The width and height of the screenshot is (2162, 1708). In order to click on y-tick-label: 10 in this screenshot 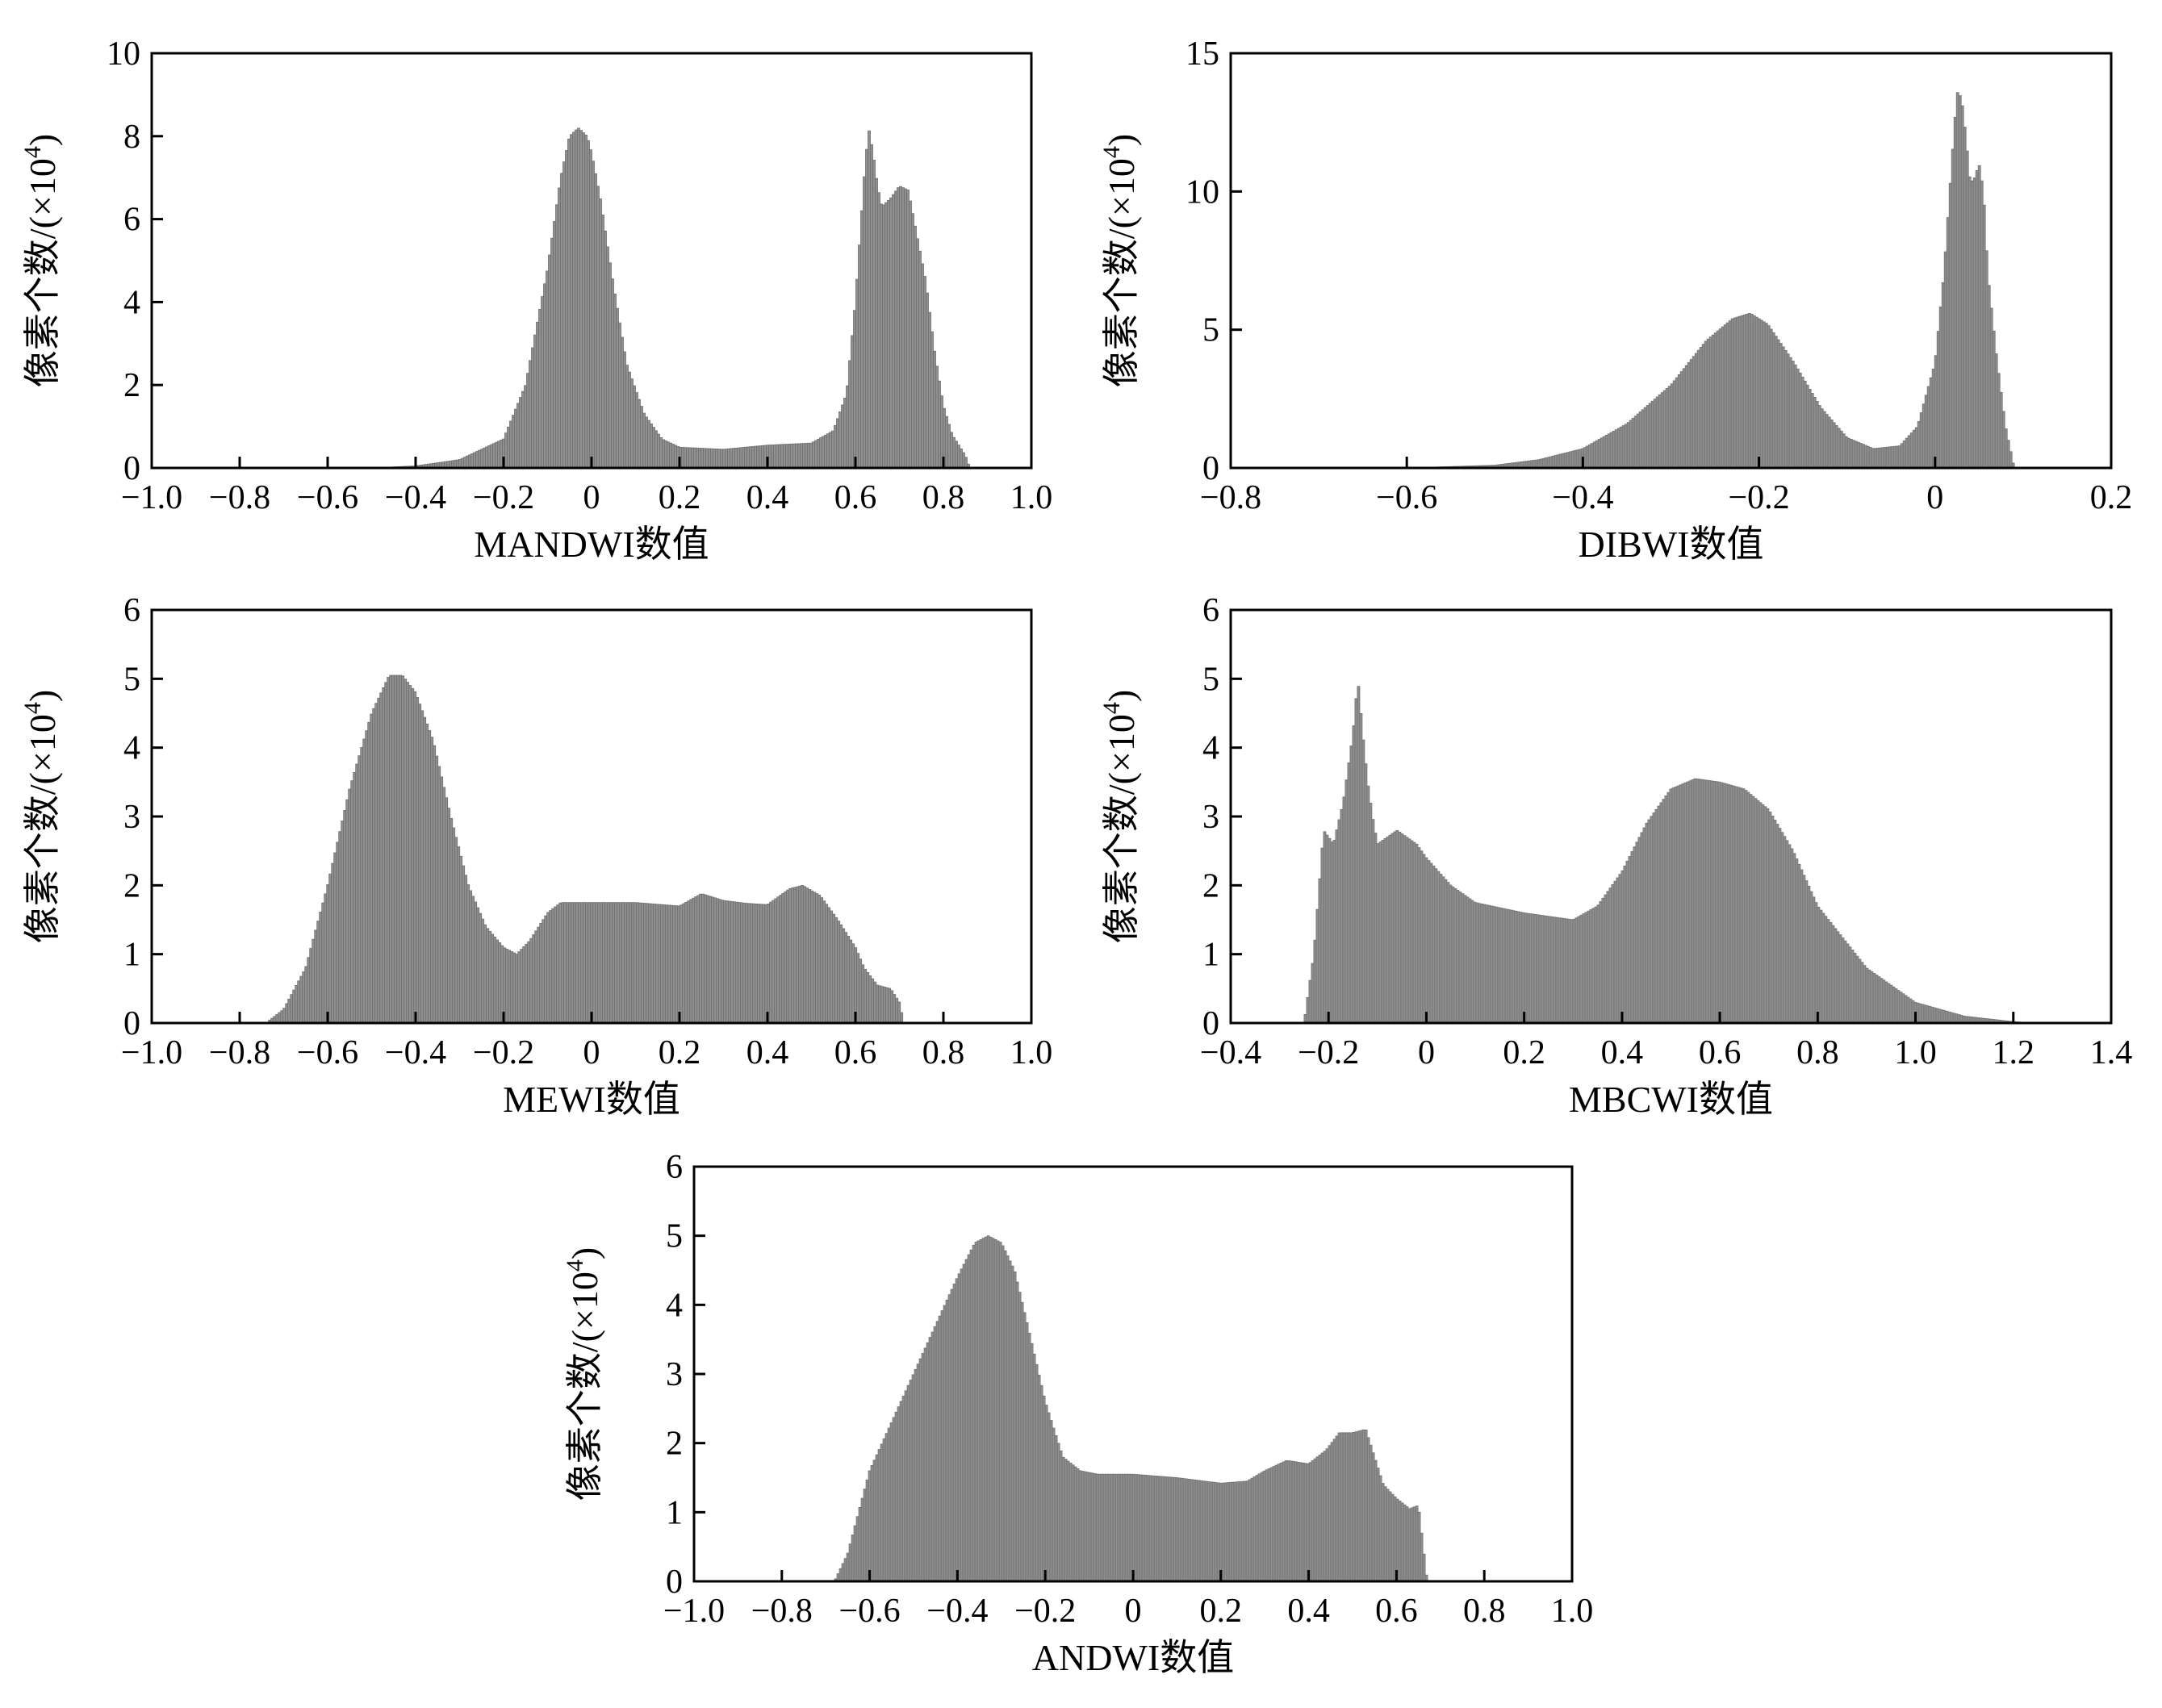, I will do `click(123, 54)`.